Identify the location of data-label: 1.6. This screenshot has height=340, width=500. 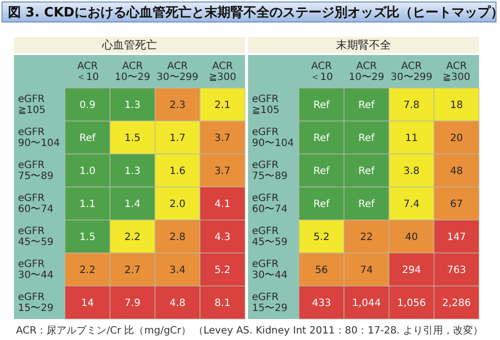
(178, 172).